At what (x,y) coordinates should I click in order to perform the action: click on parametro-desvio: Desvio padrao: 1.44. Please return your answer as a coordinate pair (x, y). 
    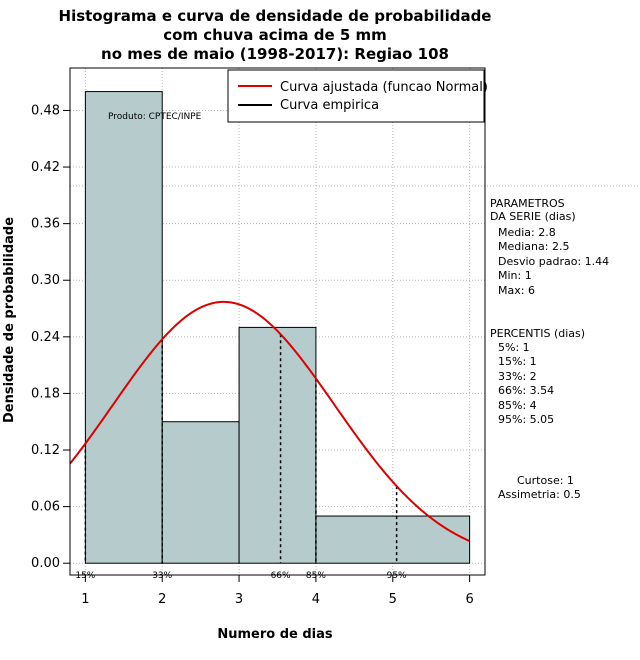
    Looking at the image, I should click on (553, 261).